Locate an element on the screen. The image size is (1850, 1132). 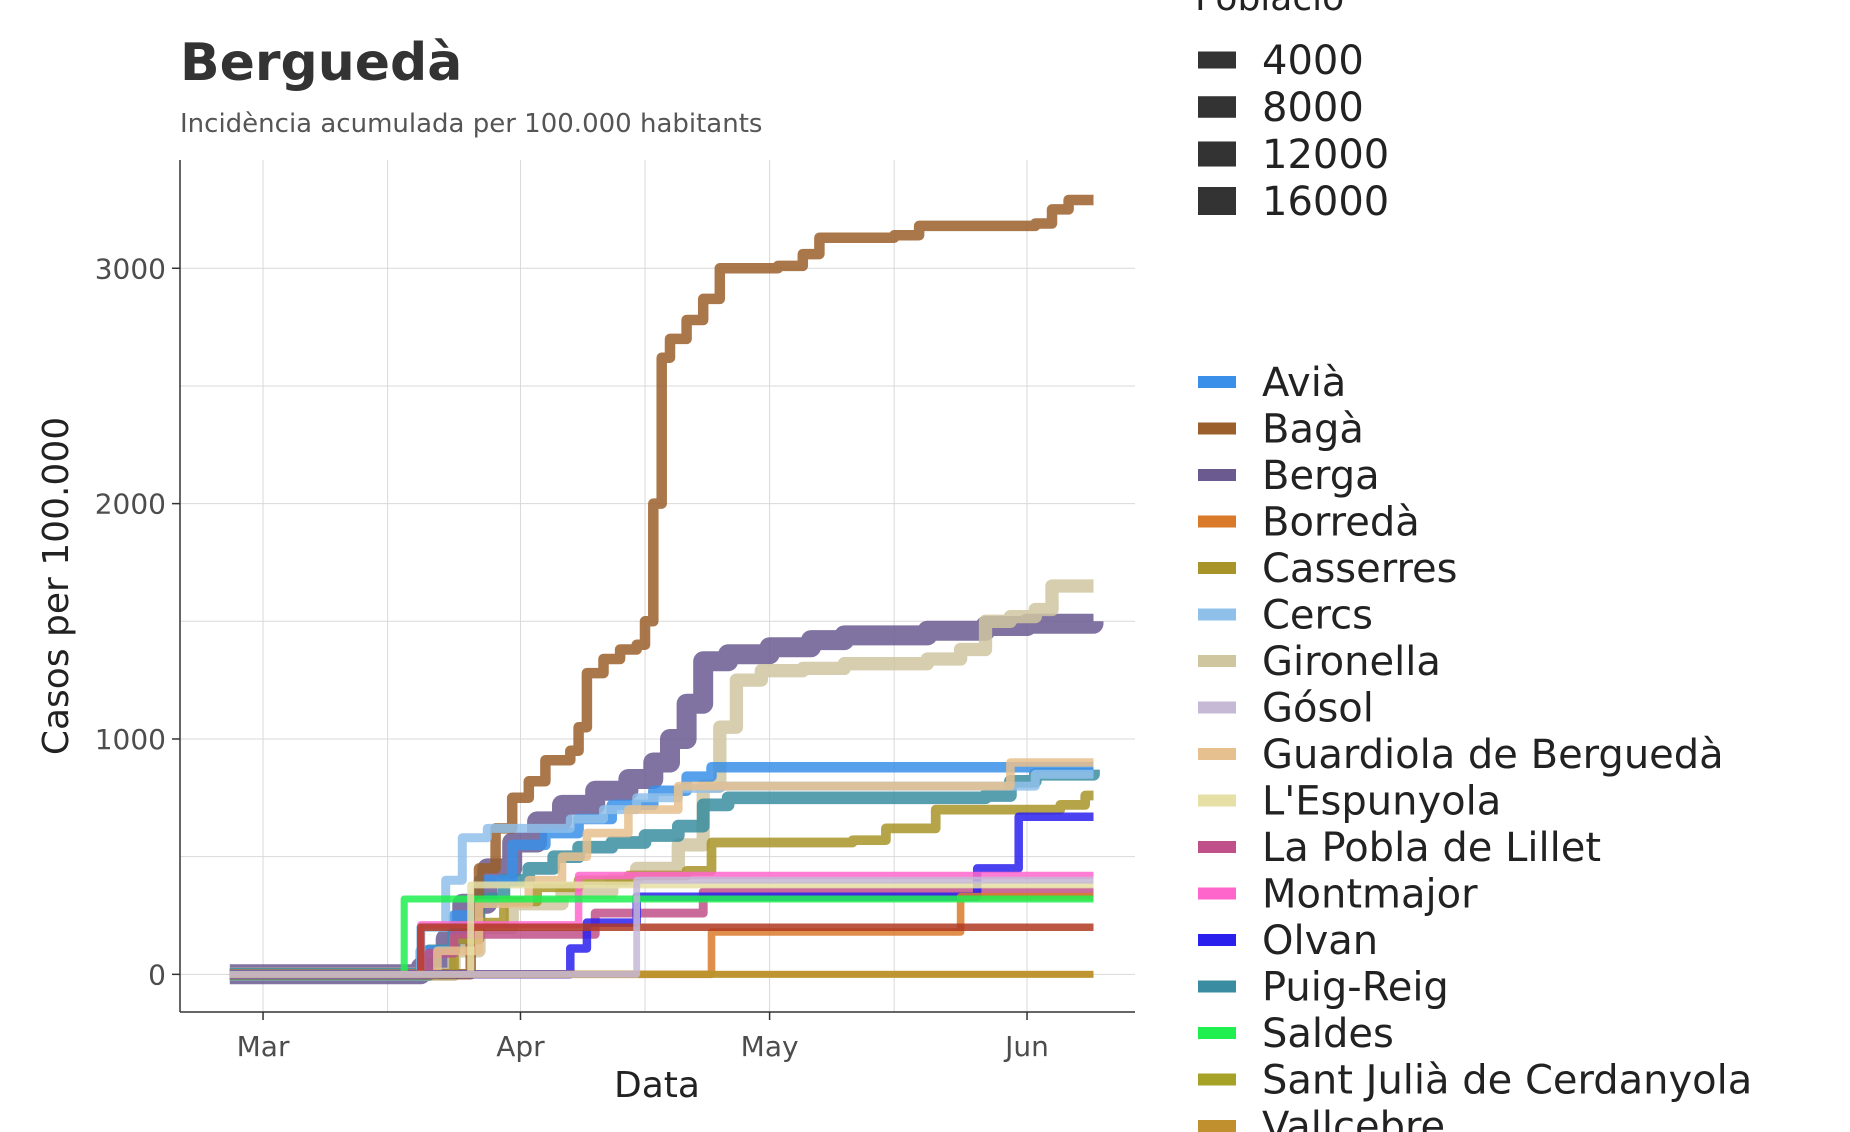
color-legend-label: La Pobla de Lillet is located at coordinates (1431, 848).